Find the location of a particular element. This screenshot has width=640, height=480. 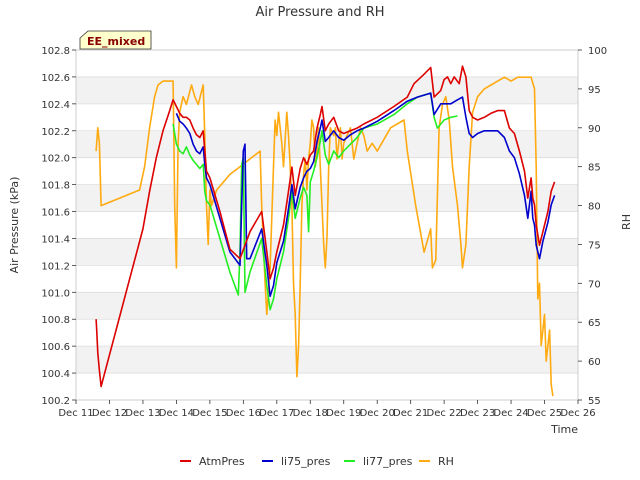

y-tick-label: 102.8 is located at coordinates (55, 51).